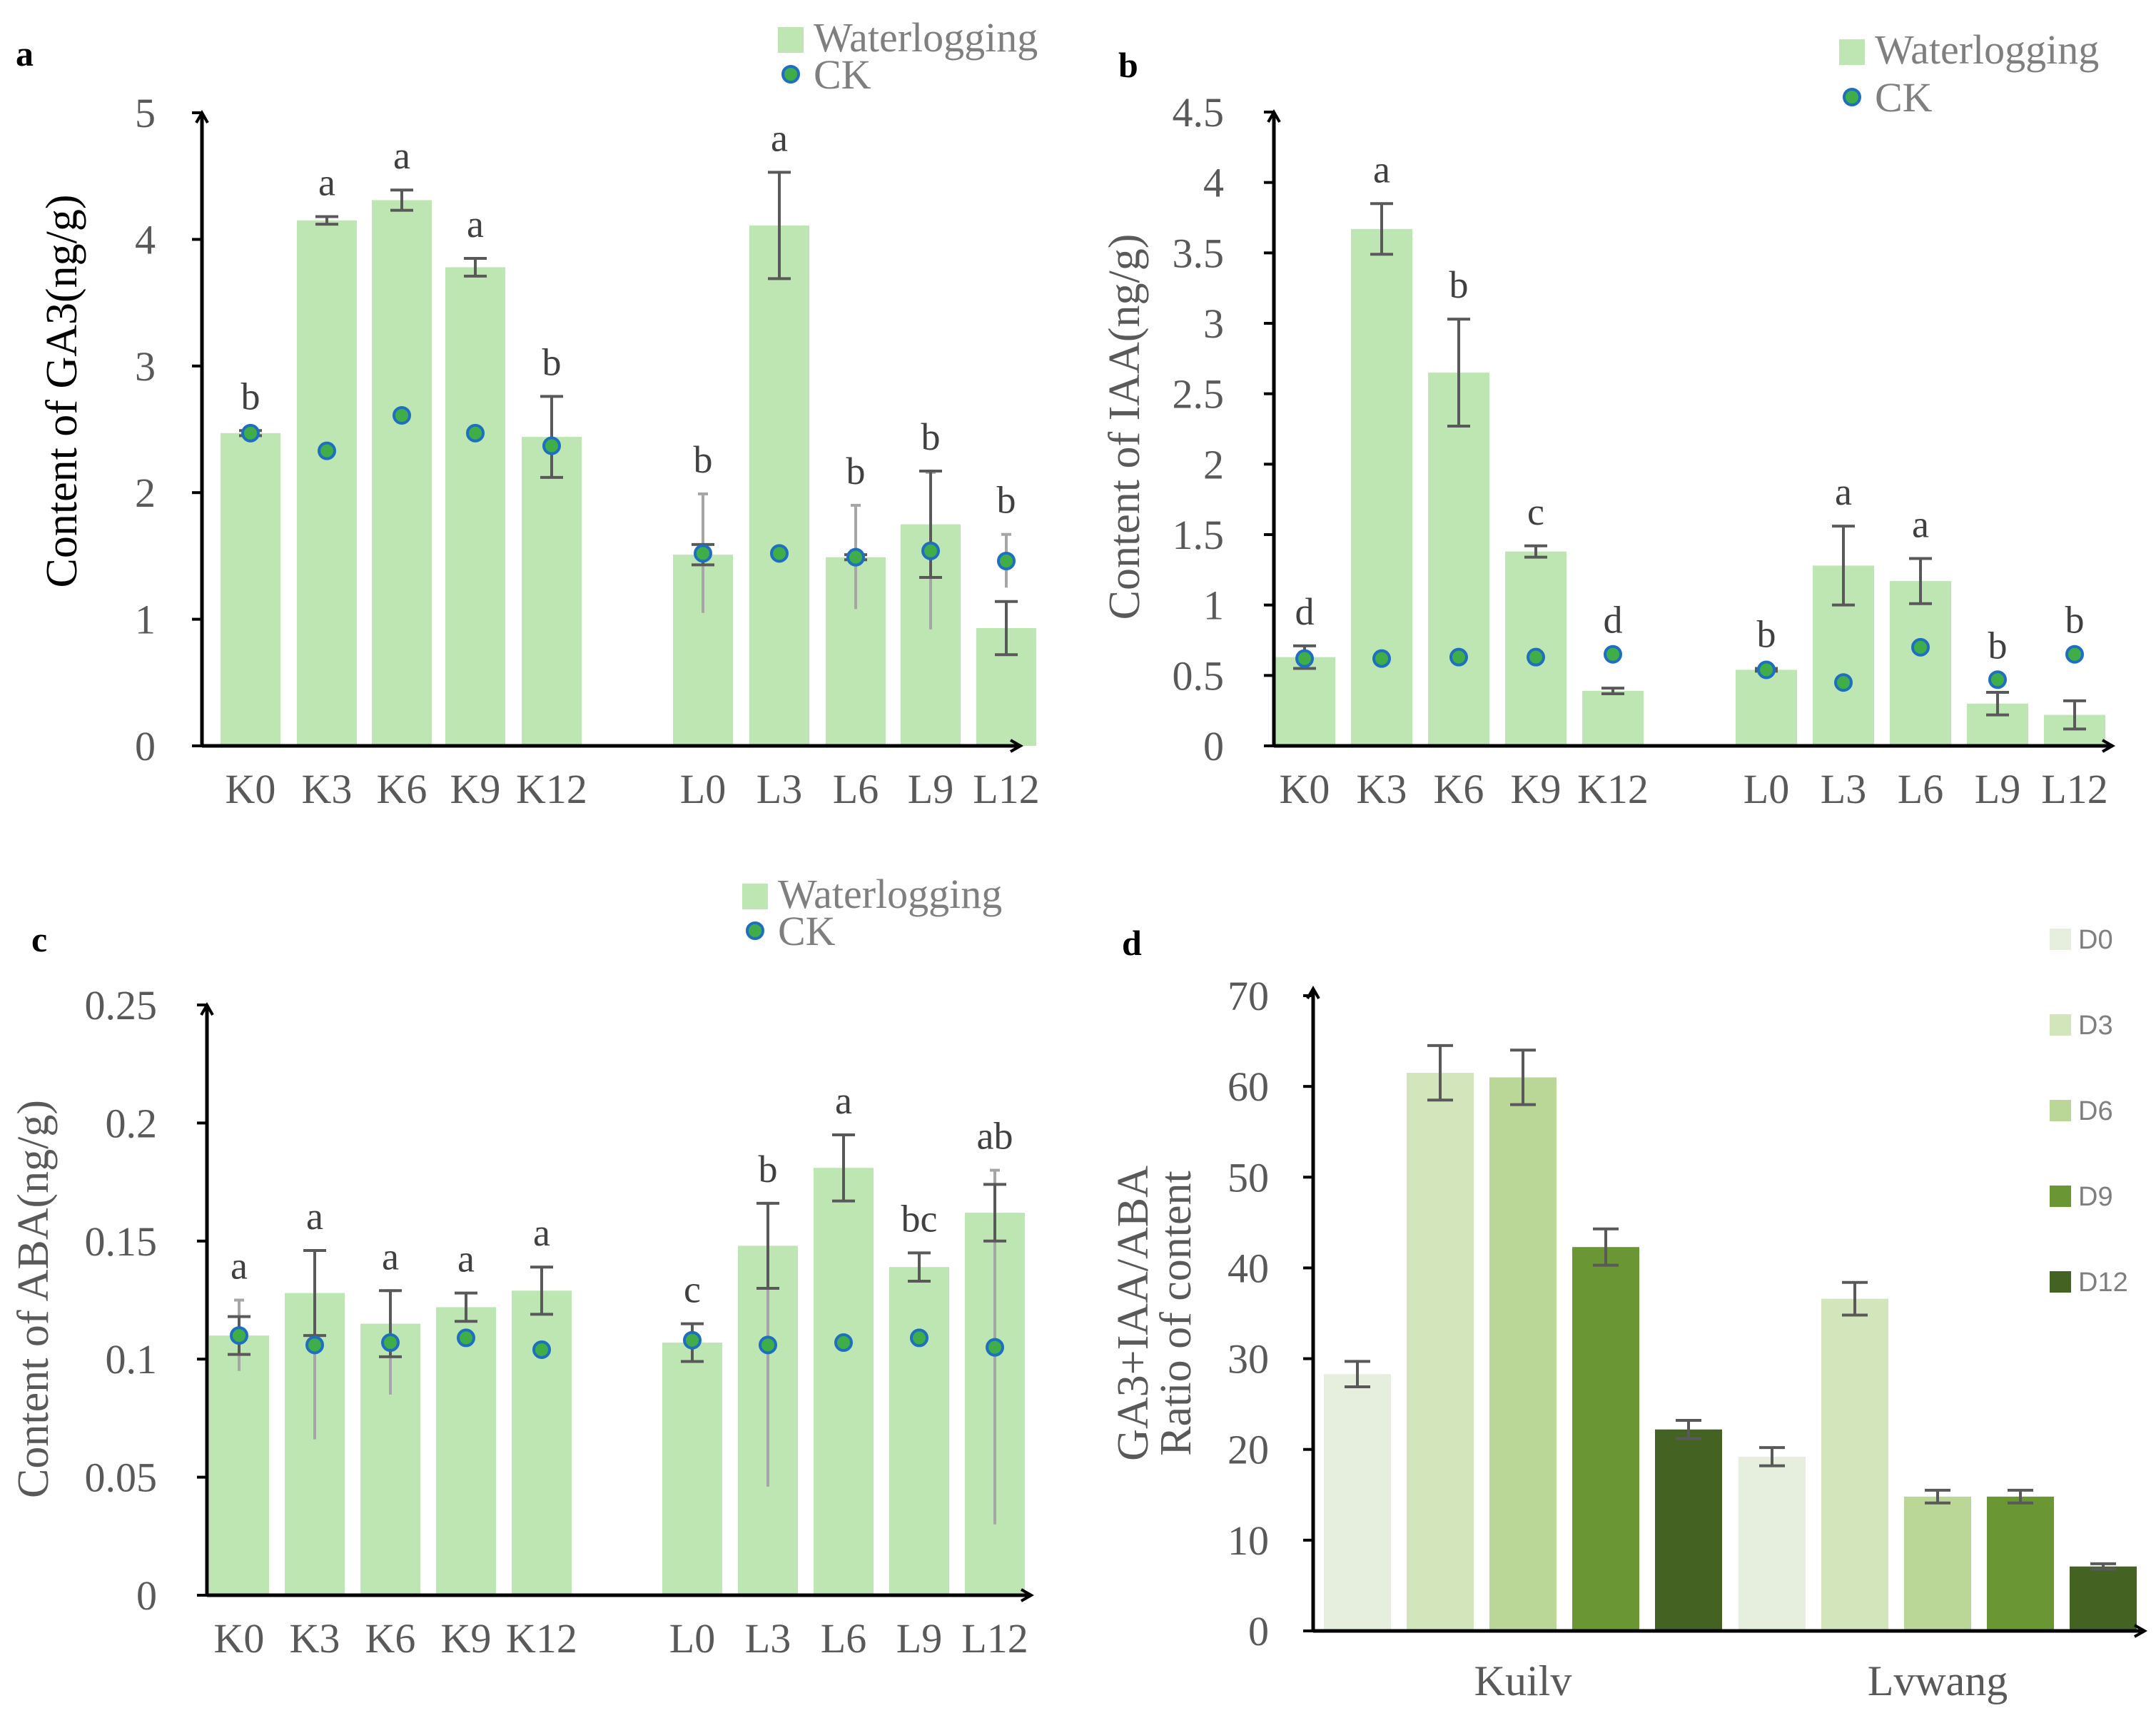  Describe the element at coordinates (2095, 1026) in the screenshot. I see `legend-label-d3: D3` at that location.